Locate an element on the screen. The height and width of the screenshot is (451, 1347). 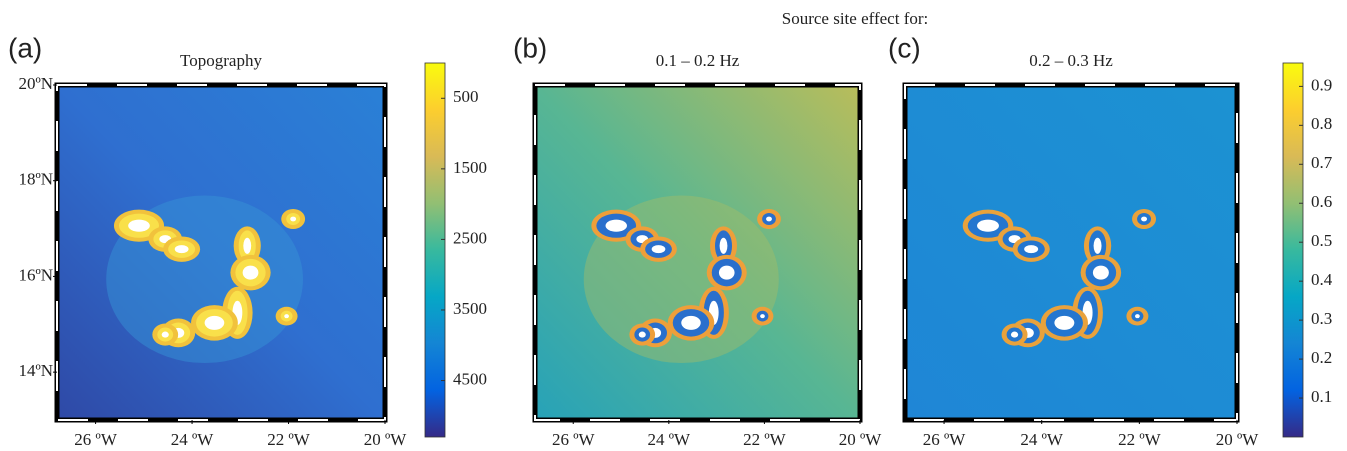
colorbar-tick-label: 0.2 is located at coordinates (1321, 357).